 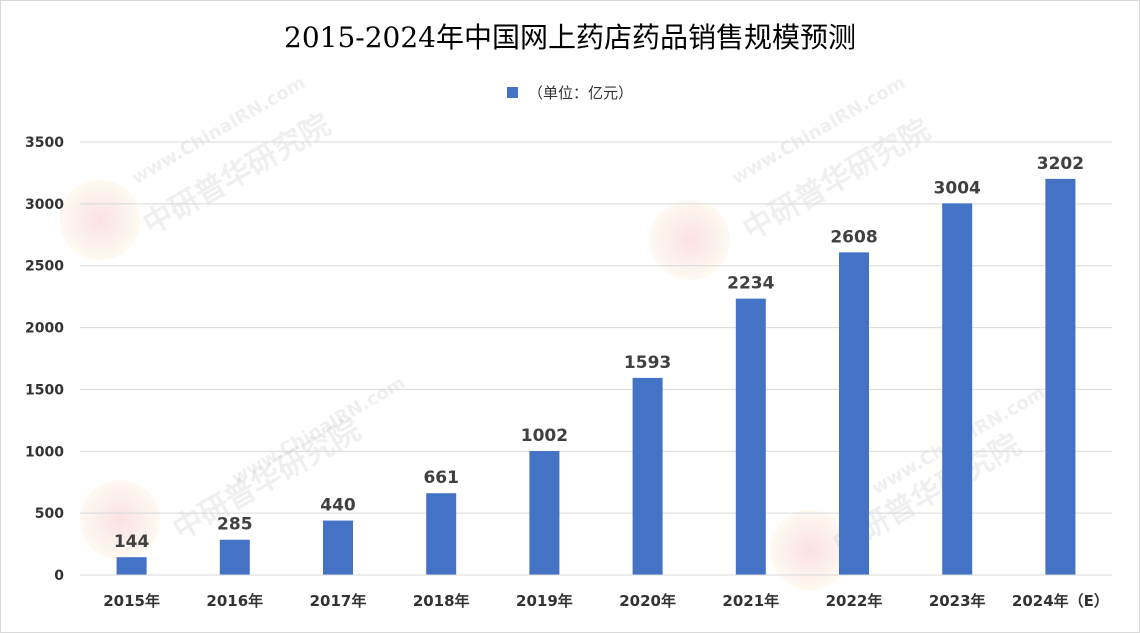 I want to click on x-tick-label: 2017年, so click(x=338, y=601).